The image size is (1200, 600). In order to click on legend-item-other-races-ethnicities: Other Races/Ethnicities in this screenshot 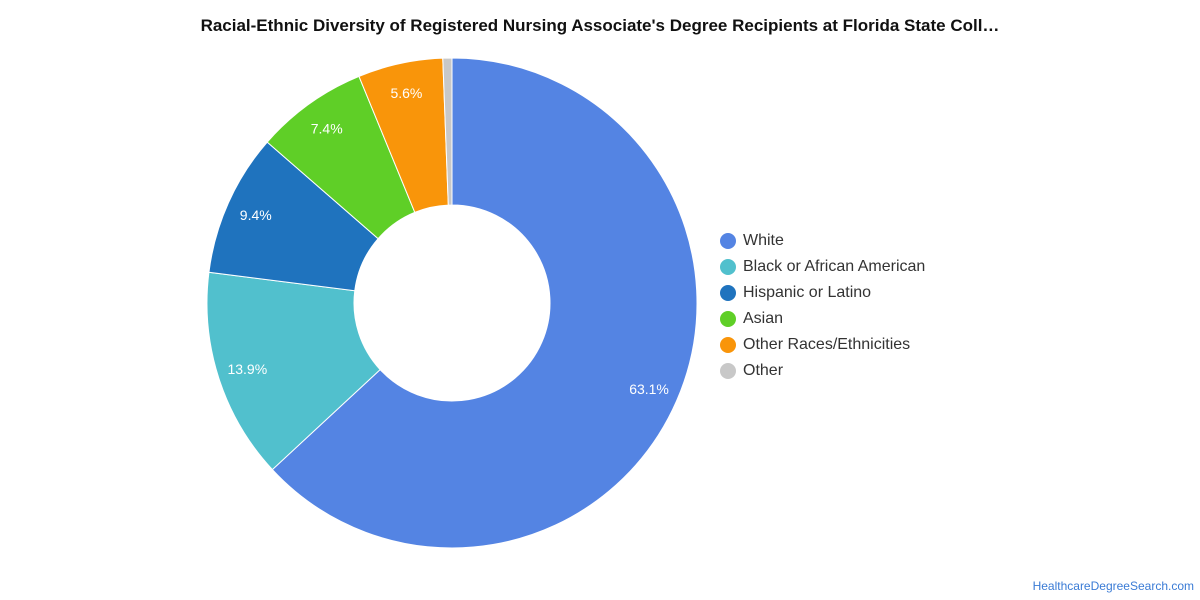, I will do `click(822, 345)`.